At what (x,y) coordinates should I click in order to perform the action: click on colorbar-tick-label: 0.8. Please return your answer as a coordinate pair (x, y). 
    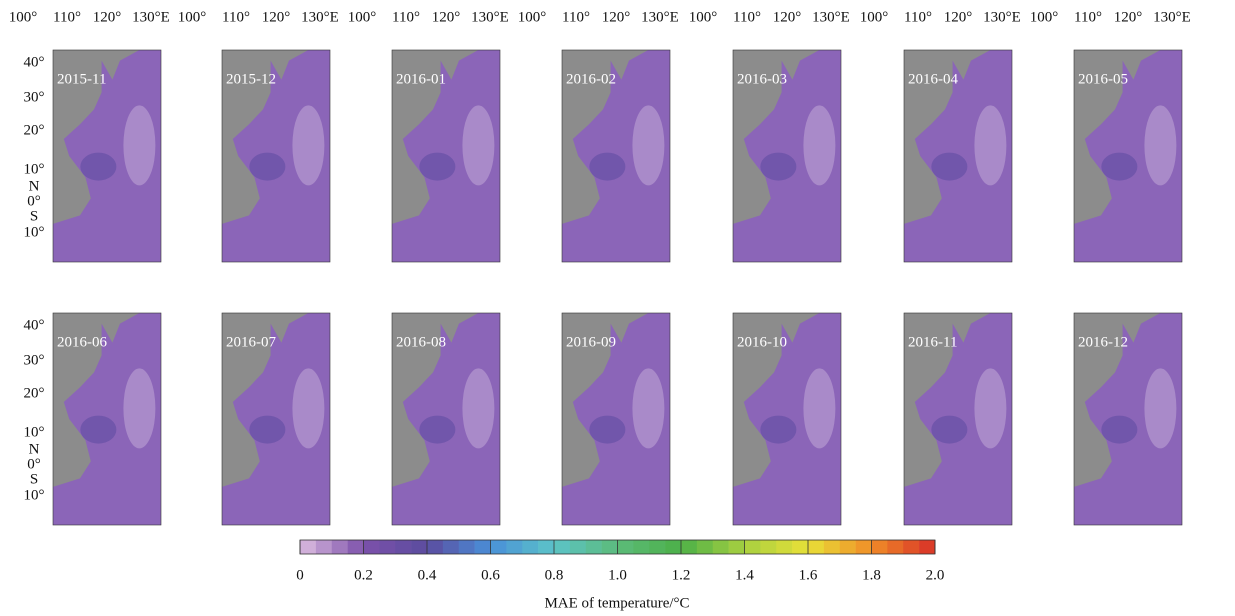
    Looking at the image, I should click on (554, 575).